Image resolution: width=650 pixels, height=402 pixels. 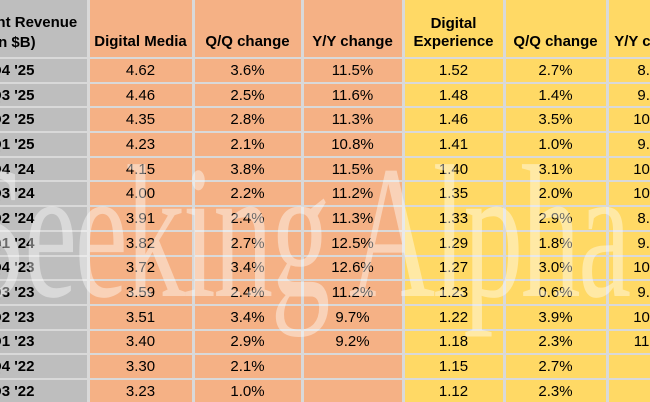 I want to click on cell-dm-qq-change: 2.9%, so click(x=248, y=342).